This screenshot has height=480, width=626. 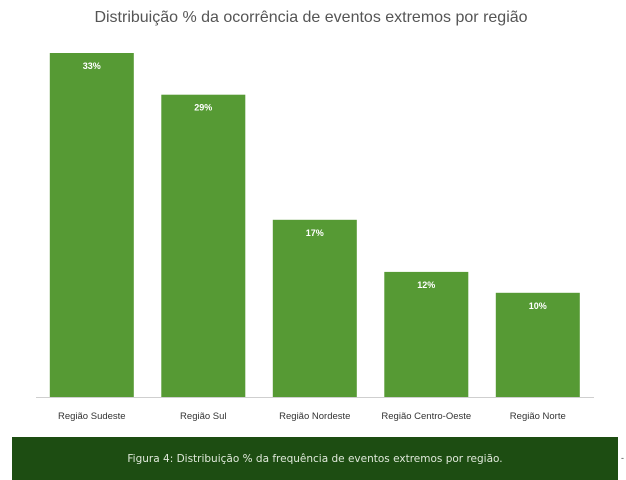 What do you see at coordinates (92, 66) in the screenshot?
I see `data-label: 33%` at bounding box center [92, 66].